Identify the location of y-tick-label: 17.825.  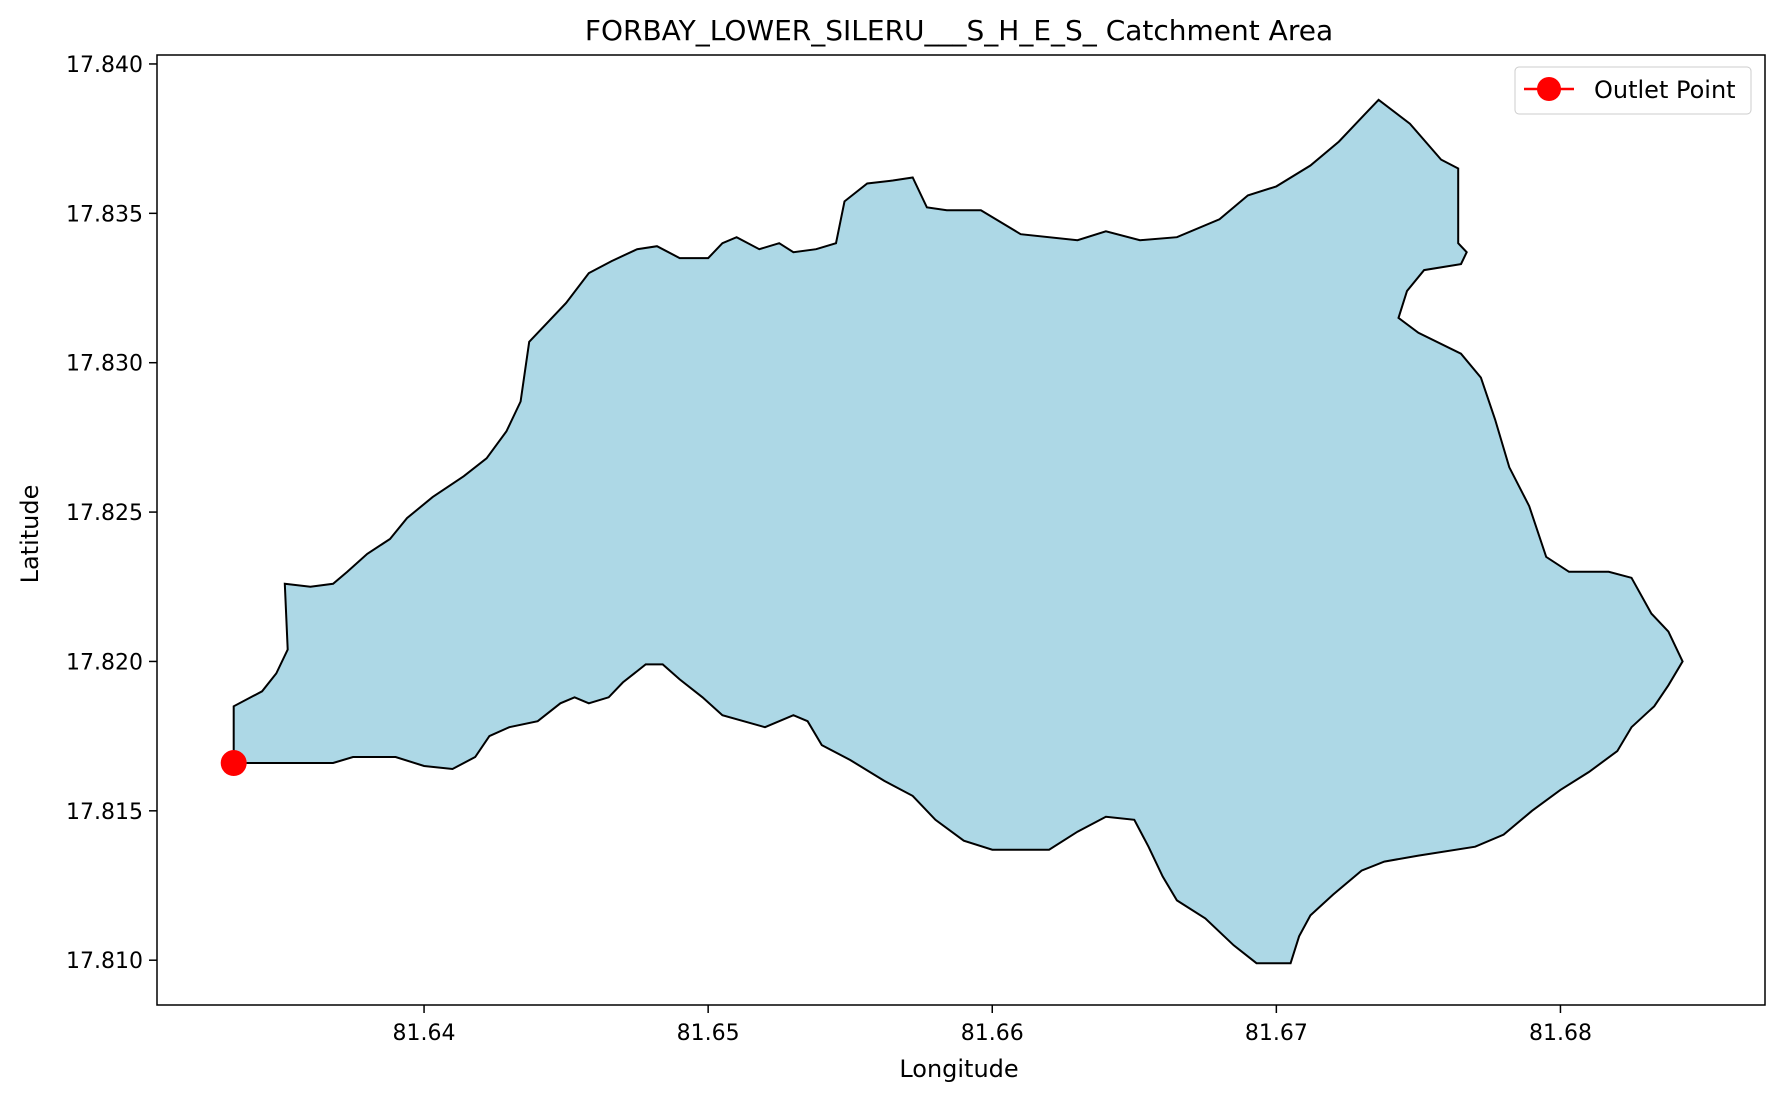
(104, 513).